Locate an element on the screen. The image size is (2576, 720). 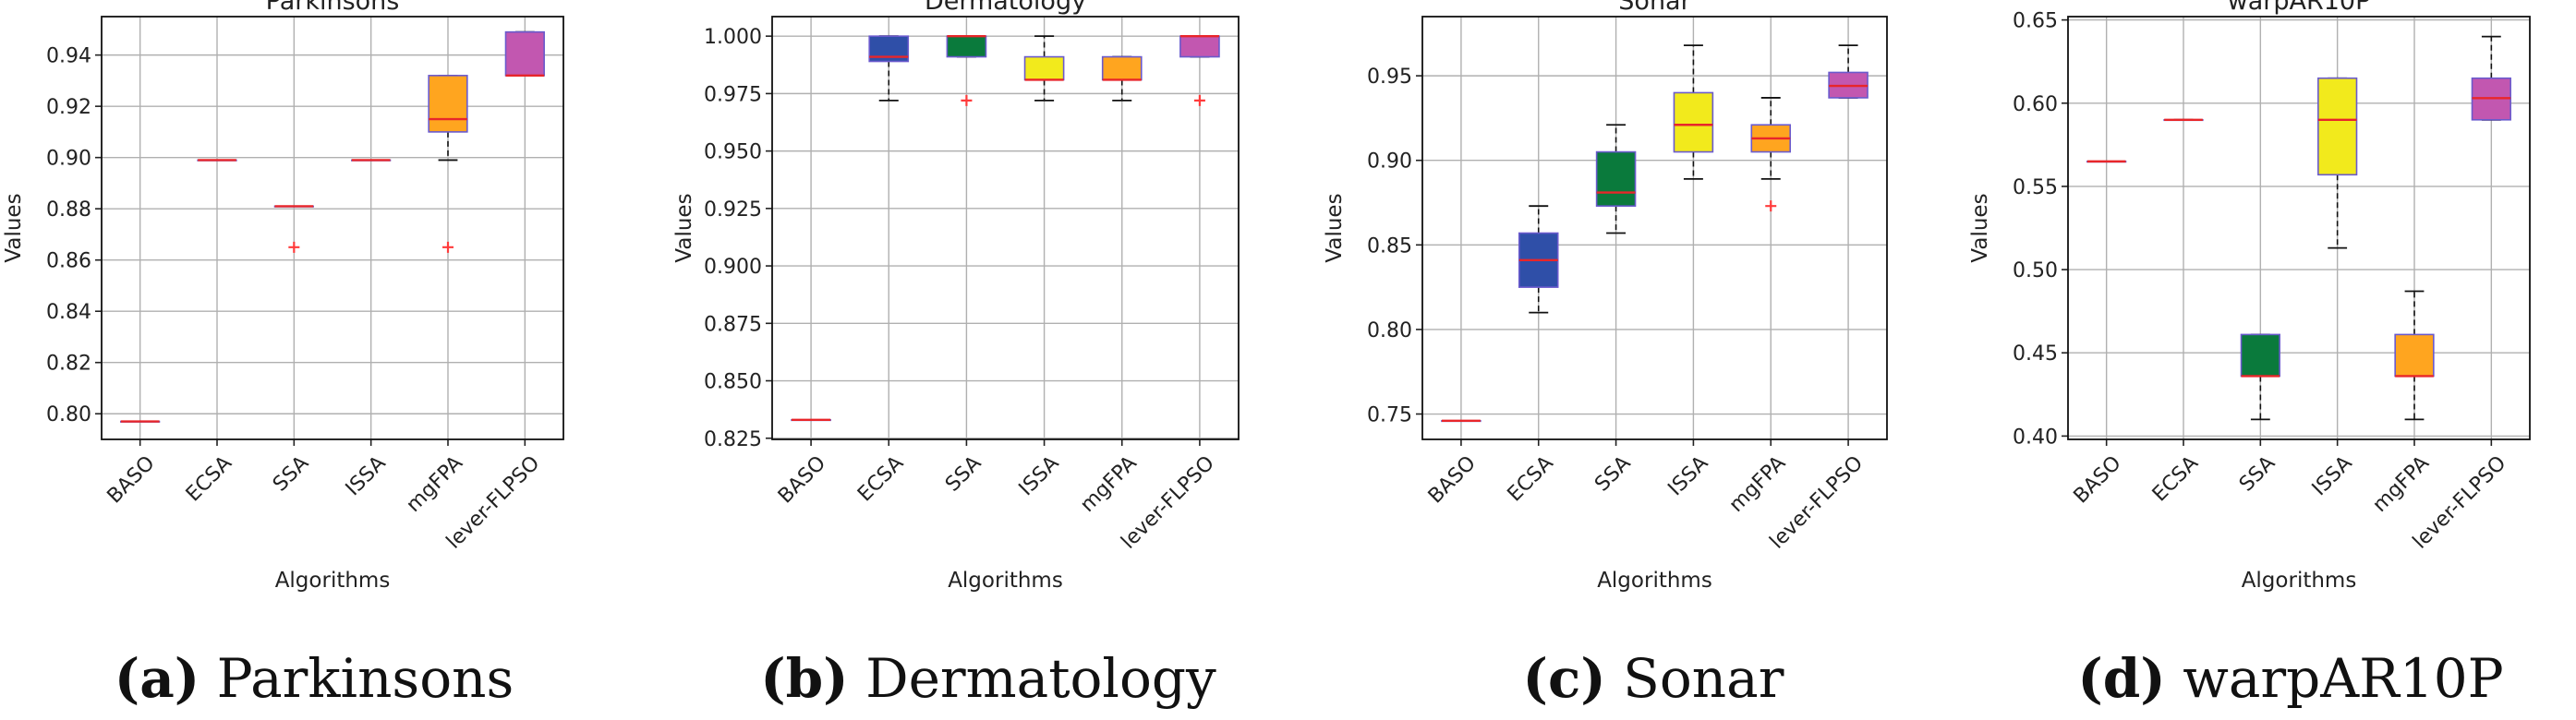
ytick-label-a: 0.84 is located at coordinates (68, 312).